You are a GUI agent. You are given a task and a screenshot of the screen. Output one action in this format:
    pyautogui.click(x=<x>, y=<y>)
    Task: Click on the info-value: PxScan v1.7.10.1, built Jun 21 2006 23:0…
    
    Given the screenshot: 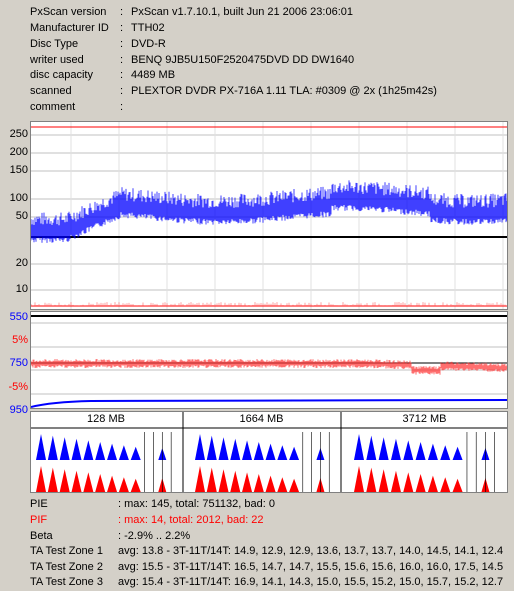 What is the action you would take?
    pyautogui.click(x=242, y=12)
    